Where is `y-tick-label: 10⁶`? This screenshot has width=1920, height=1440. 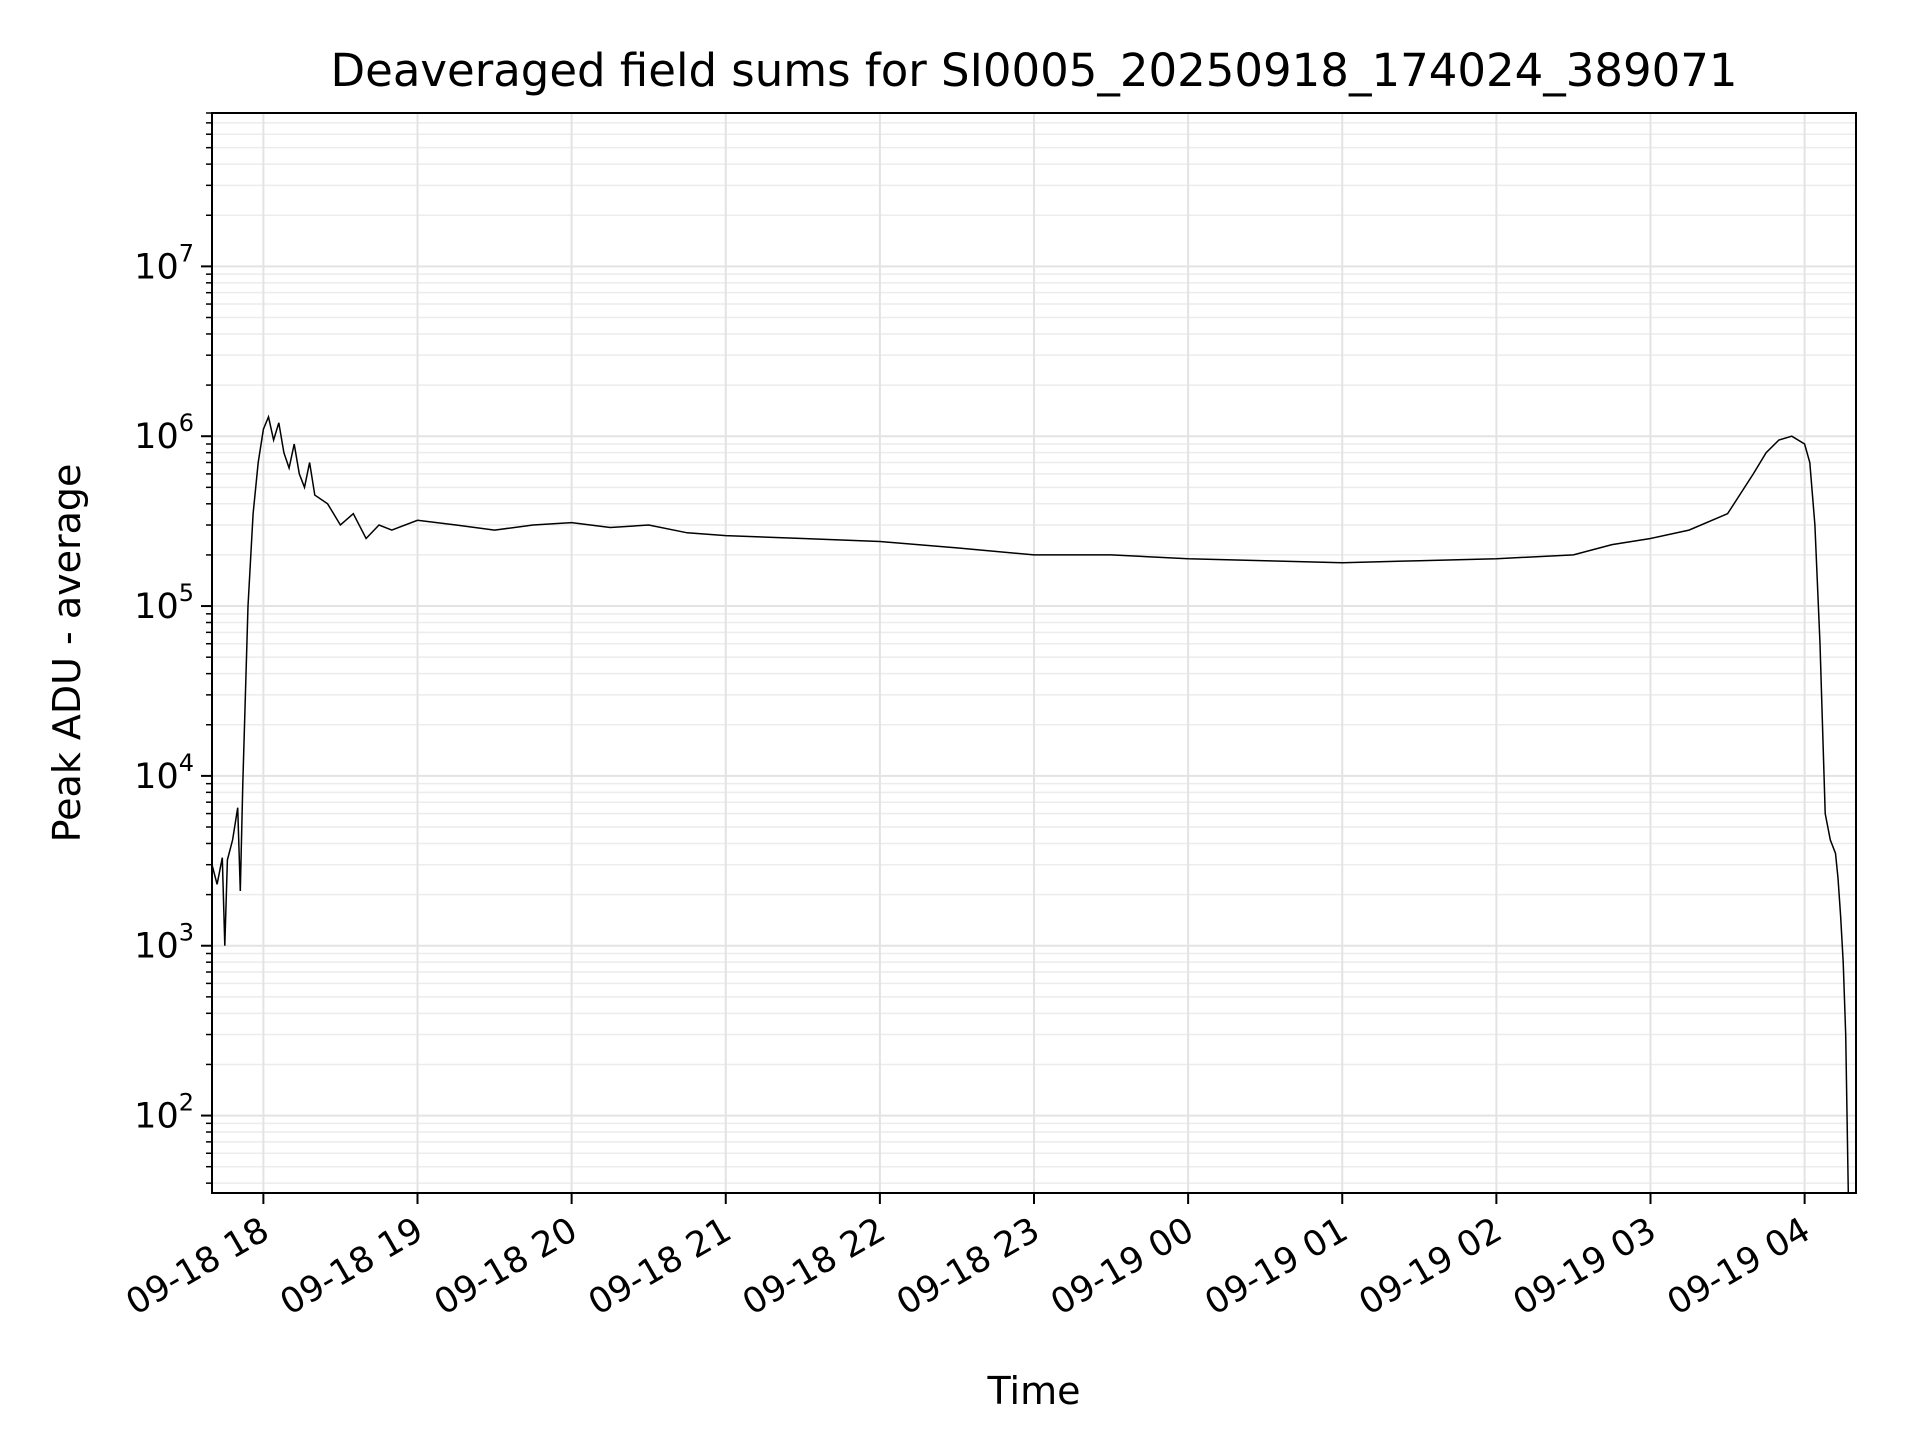
y-tick-label: 10⁶ is located at coordinates (164, 433).